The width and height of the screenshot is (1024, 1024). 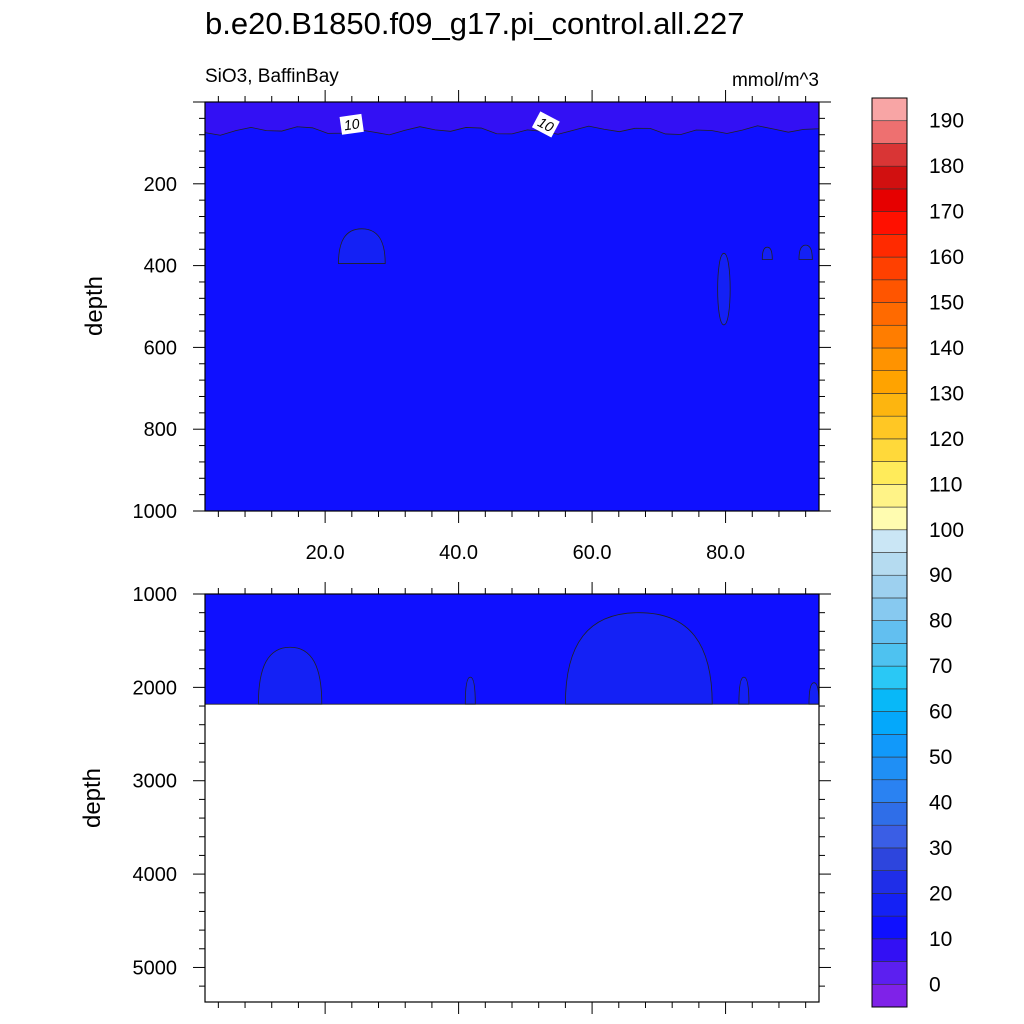 What do you see at coordinates (946, 121) in the screenshot?
I see `colorbar-tick-label: 190` at bounding box center [946, 121].